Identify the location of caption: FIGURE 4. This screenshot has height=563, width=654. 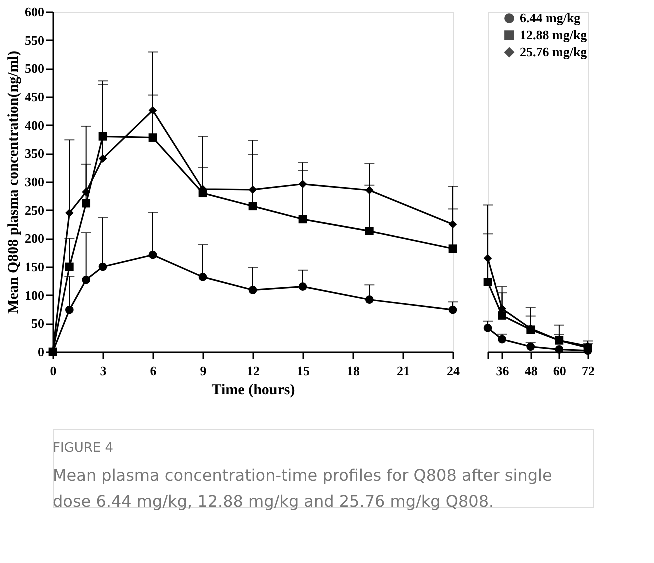
(83, 448).